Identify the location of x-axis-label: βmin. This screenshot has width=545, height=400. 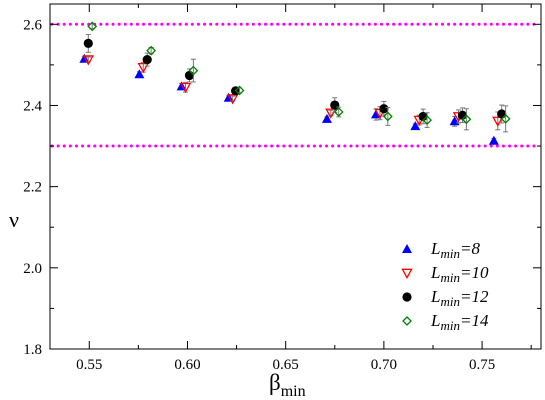
(287, 385).